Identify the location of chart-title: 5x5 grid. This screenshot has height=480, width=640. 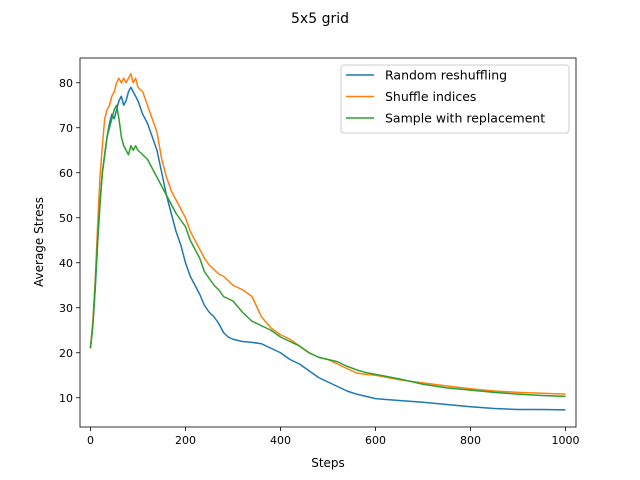
(320, 19).